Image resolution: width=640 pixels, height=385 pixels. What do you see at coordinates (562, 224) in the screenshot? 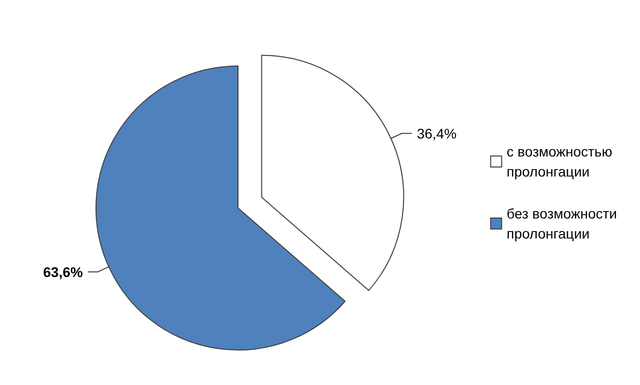
I see `legend-label: без возможности пролонгации` at bounding box center [562, 224].